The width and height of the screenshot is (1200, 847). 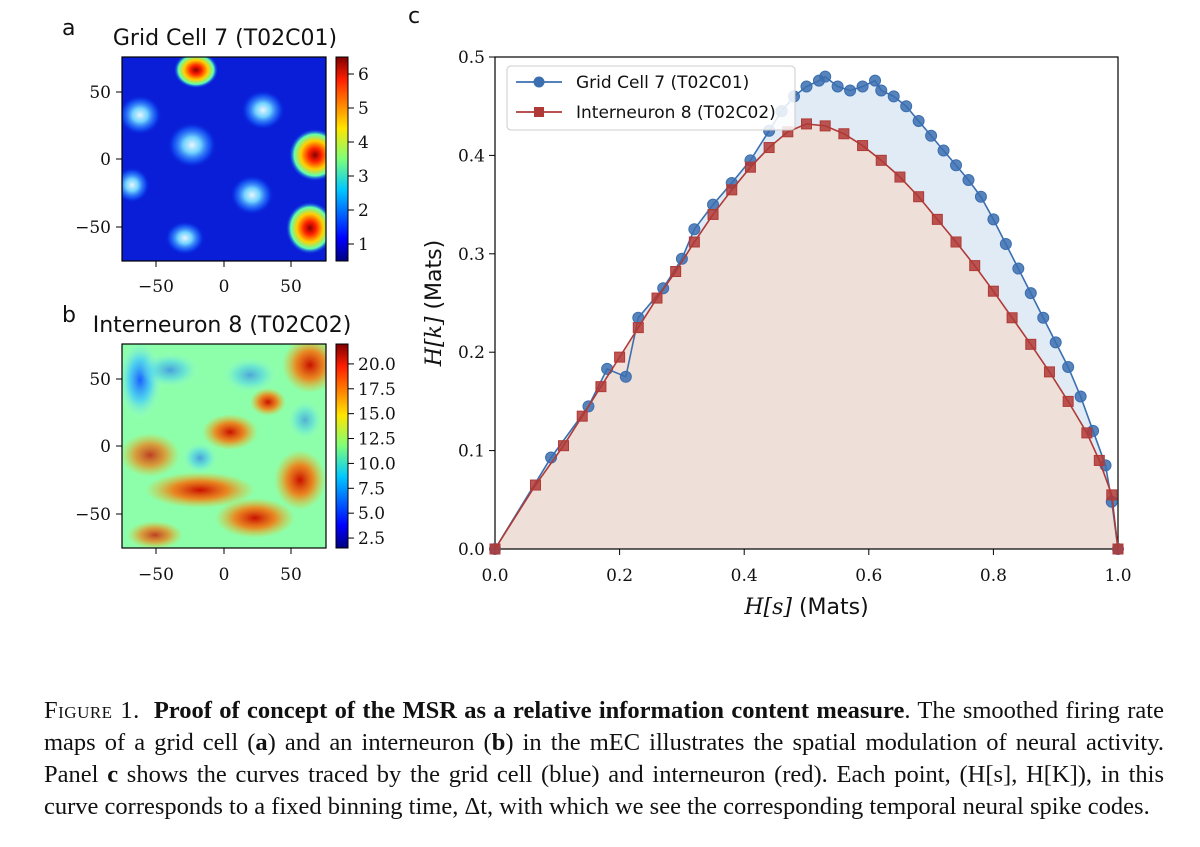 What do you see at coordinates (1117, 576) in the screenshot?
I see `x-tick-label: 1.0` at bounding box center [1117, 576].